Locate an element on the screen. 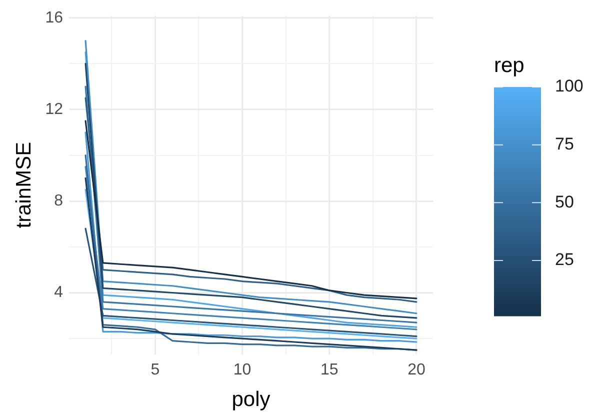  color-bar-label: 25 is located at coordinates (564, 260).